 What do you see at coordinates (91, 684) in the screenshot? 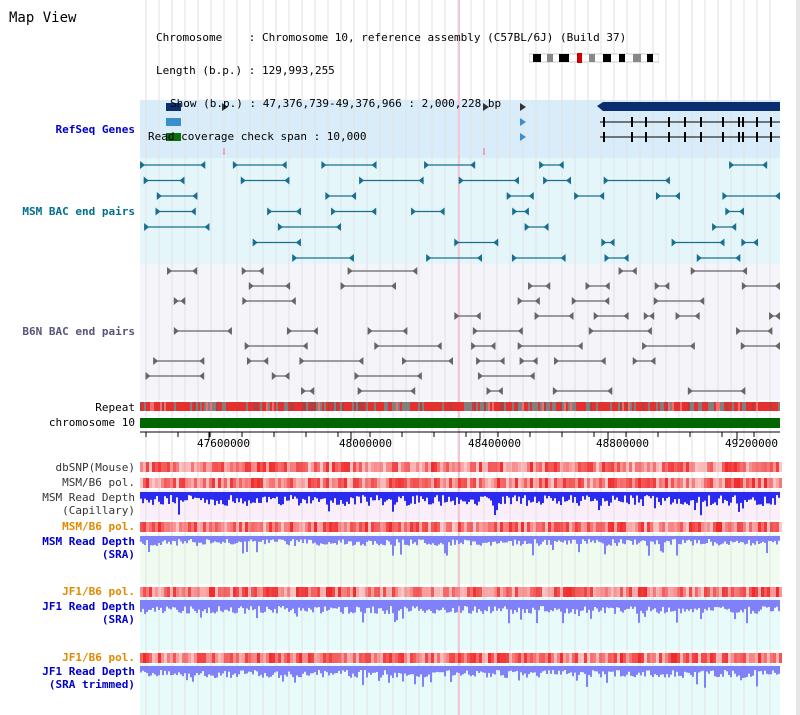
I see `track-label-jf1-depth-trim-sub: (SRA trimmed)` at bounding box center [91, 684].